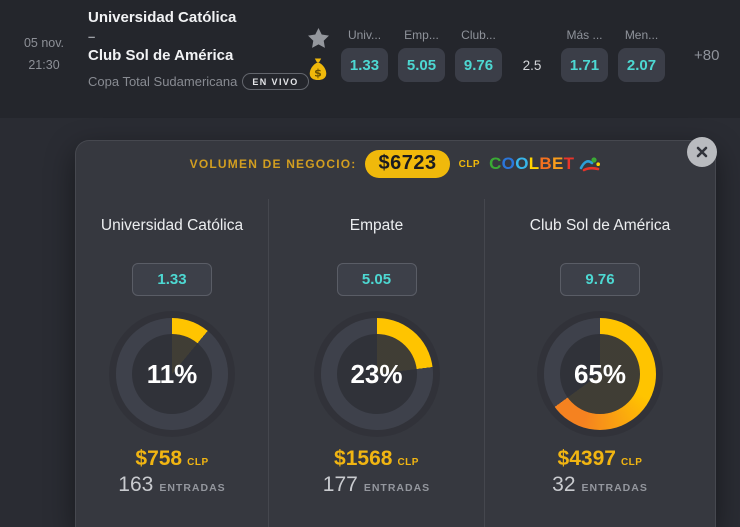  Describe the element at coordinates (590, 163) in the screenshot. I see `coolbet-mascot-icon` at that location.